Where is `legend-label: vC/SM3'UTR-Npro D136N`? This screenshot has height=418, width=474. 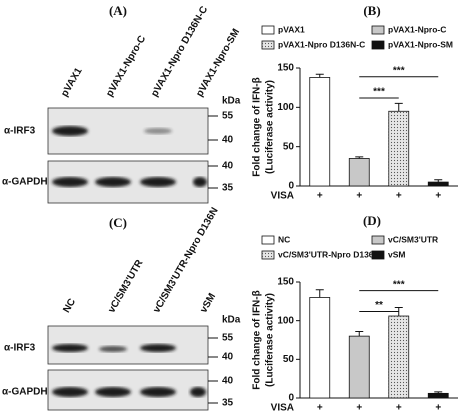 legend-label: vC/SM3'UTR-Npro D136N is located at coordinates (329, 254).